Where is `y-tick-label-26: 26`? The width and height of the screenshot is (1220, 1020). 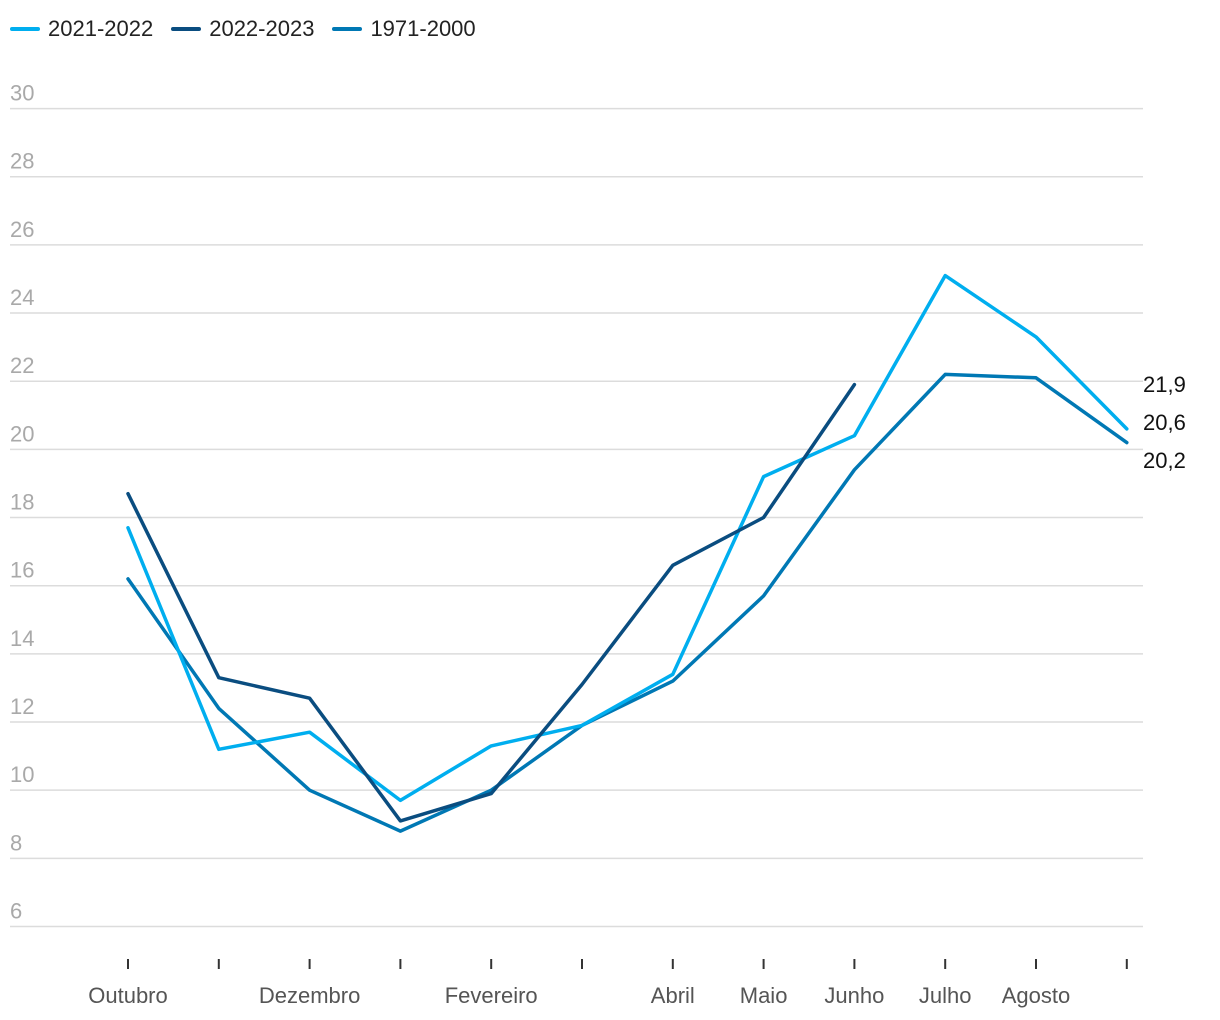 y-tick-label-26: 26 is located at coordinates (22, 229).